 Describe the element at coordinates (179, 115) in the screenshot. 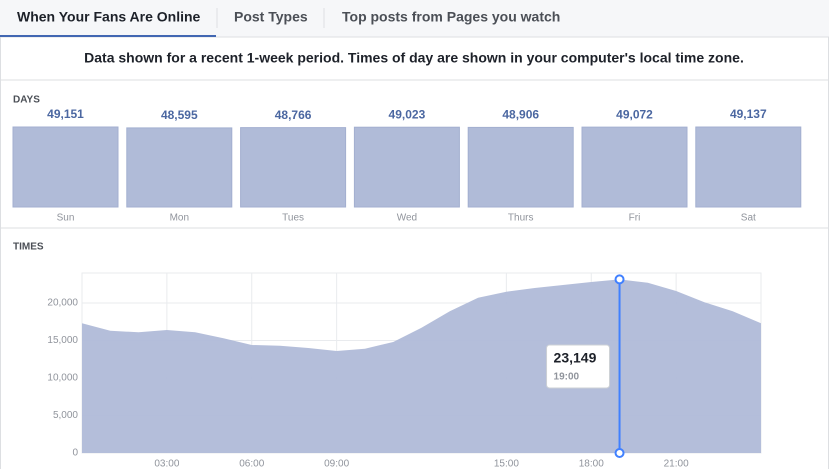

I see `value-label: 48,595` at that location.